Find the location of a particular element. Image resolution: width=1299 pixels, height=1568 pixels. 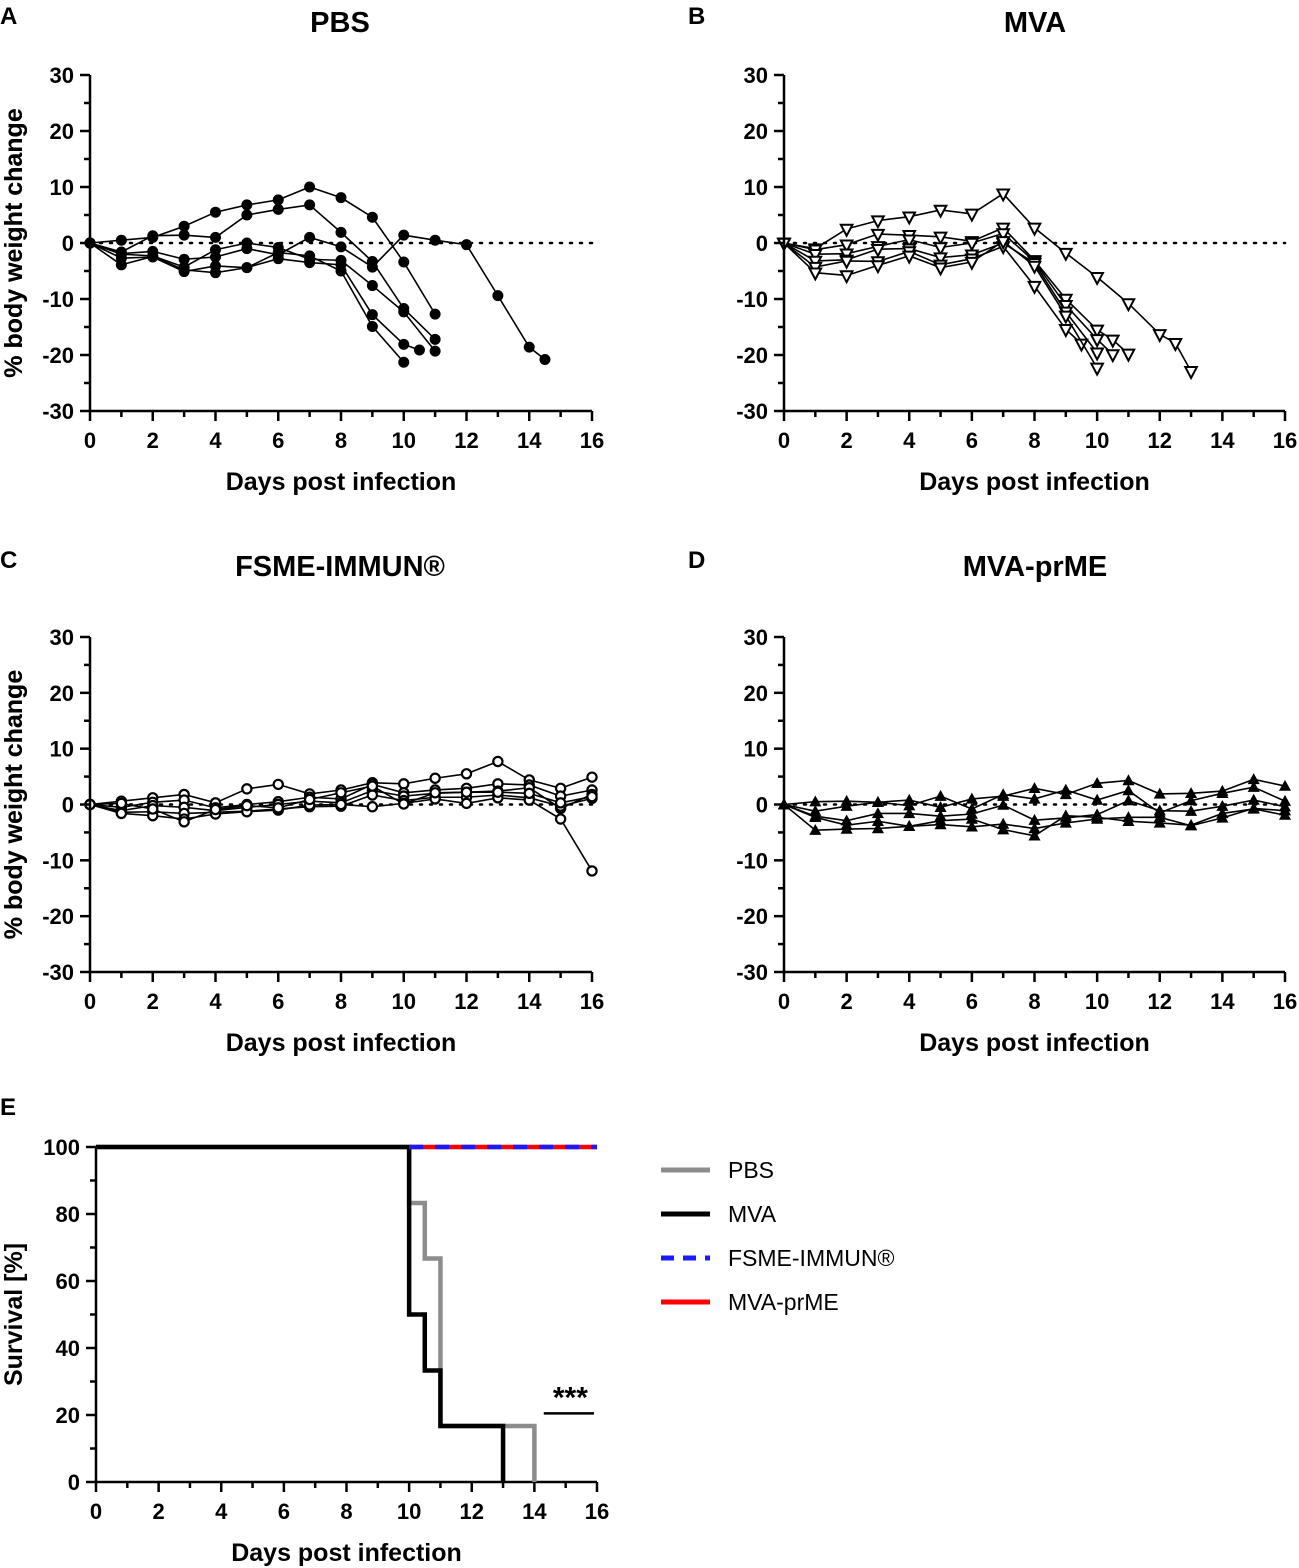

y-tick-label: 80 is located at coordinates (68, 1214).